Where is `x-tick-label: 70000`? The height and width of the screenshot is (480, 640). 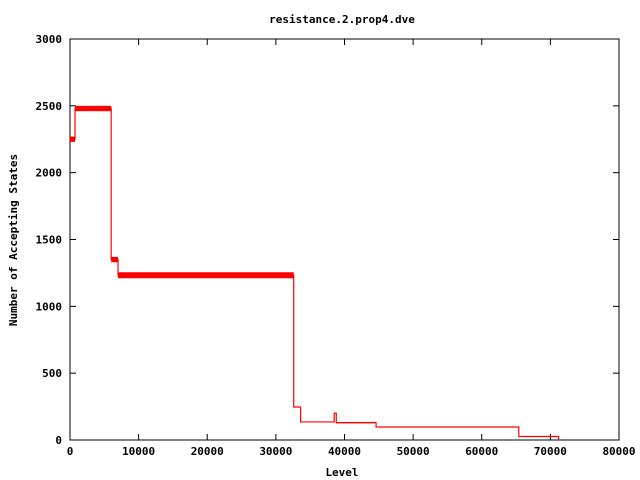
x-tick-label: 70000 is located at coordinates (550, 451).